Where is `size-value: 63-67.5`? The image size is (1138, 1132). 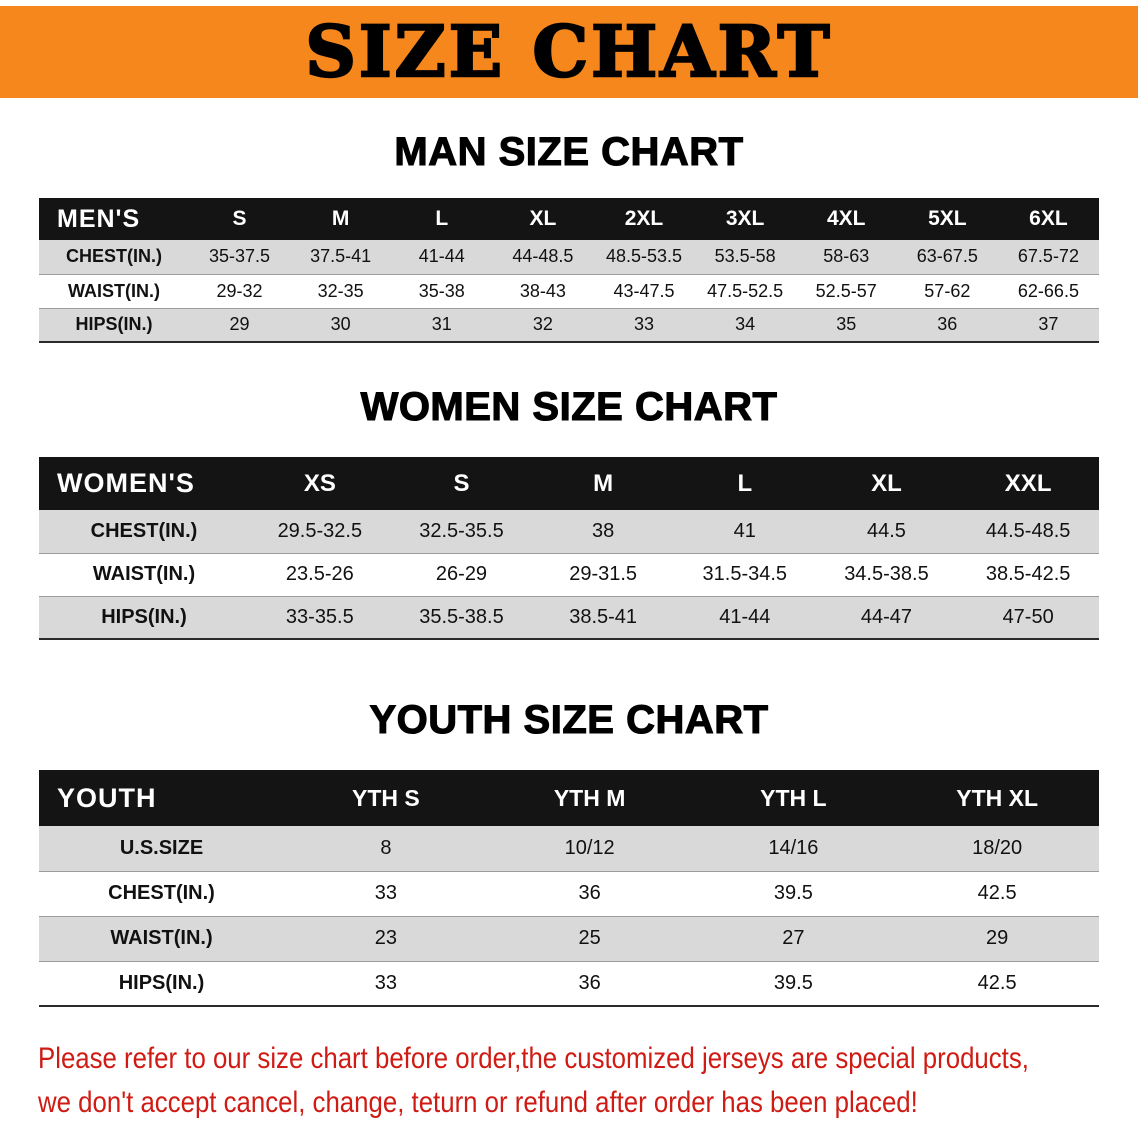
size-value: 63-67.5 is located at coordinates (947, 257).